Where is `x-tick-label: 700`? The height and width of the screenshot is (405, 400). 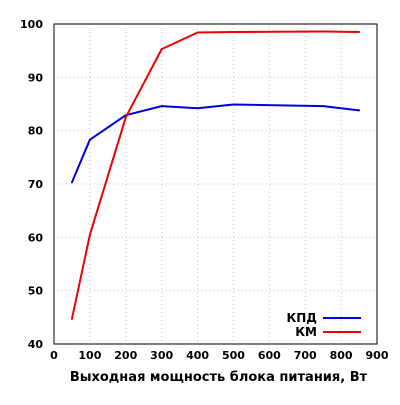
x-tick-label: 700 is located at coordinates (305, 355).